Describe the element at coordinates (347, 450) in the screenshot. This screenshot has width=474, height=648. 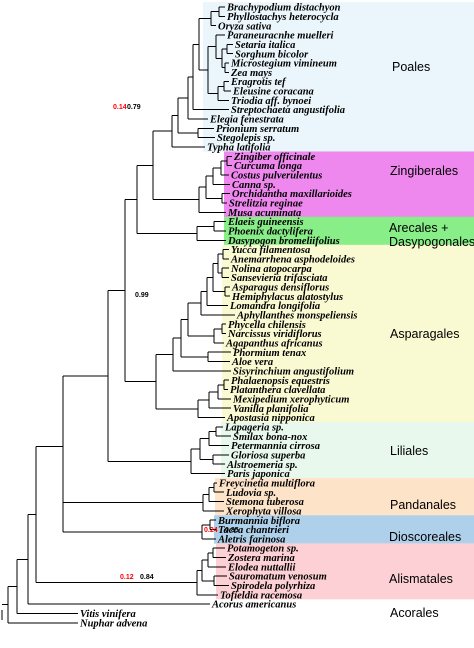
I see `order-band-liliales` at that location.